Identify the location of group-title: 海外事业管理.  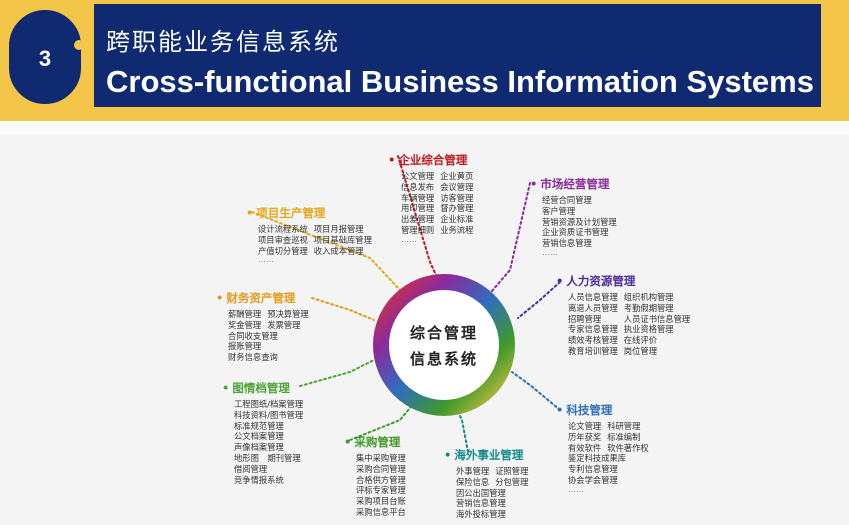
(489, 455).